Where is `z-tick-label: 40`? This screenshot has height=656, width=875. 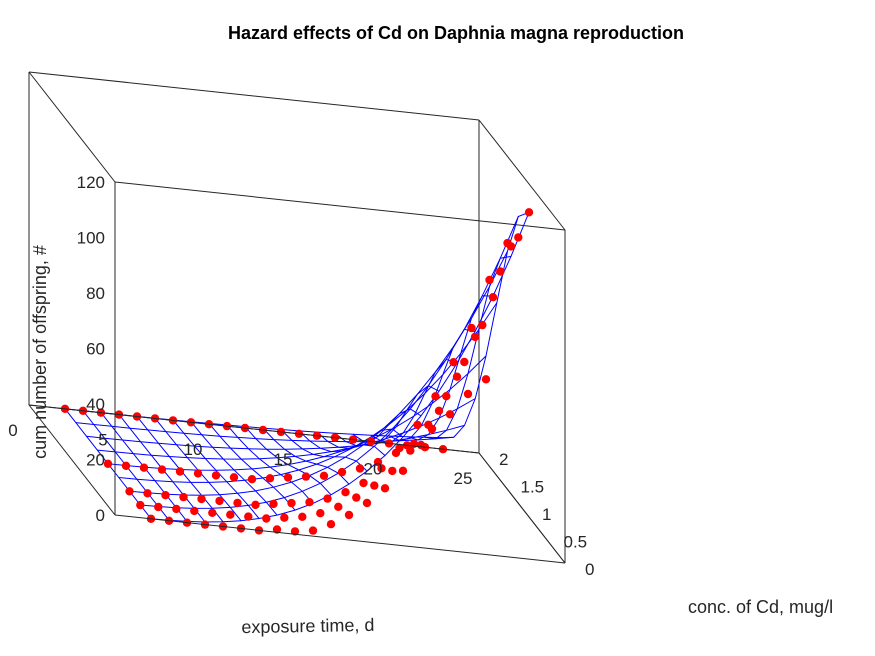 z-tick-label: 40 is located at coordinates (95, 404).